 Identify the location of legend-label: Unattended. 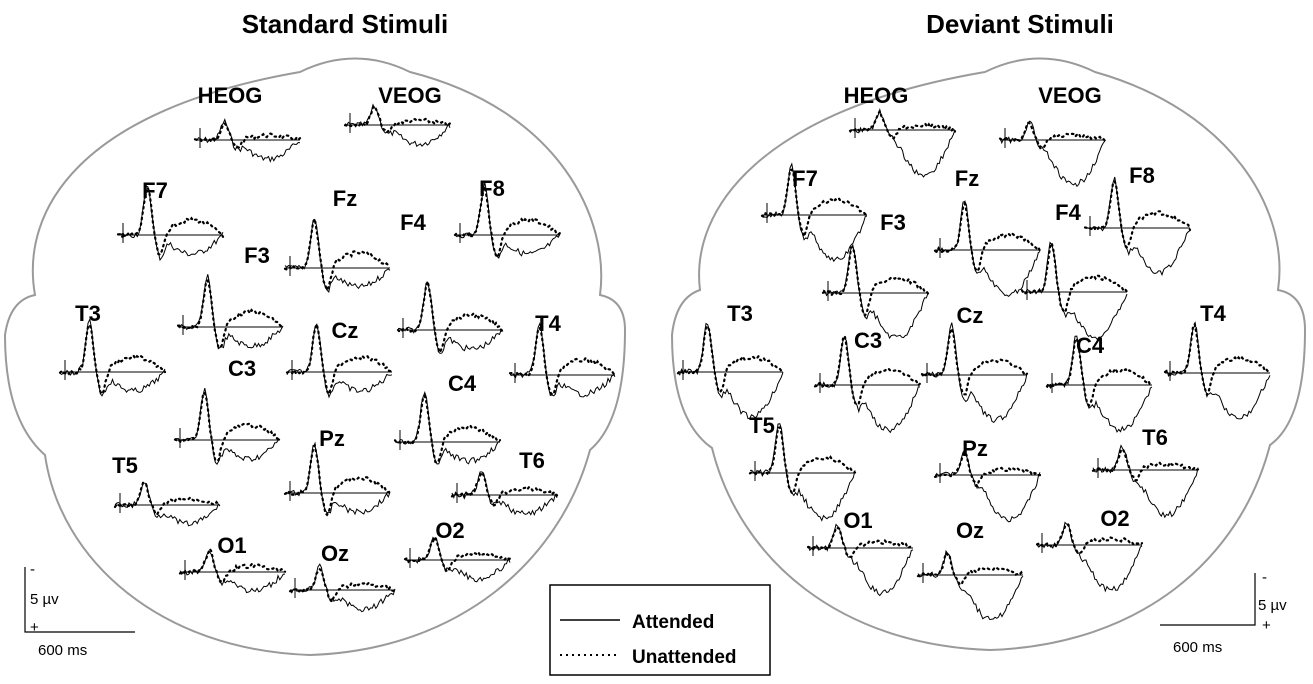
(684, 657).